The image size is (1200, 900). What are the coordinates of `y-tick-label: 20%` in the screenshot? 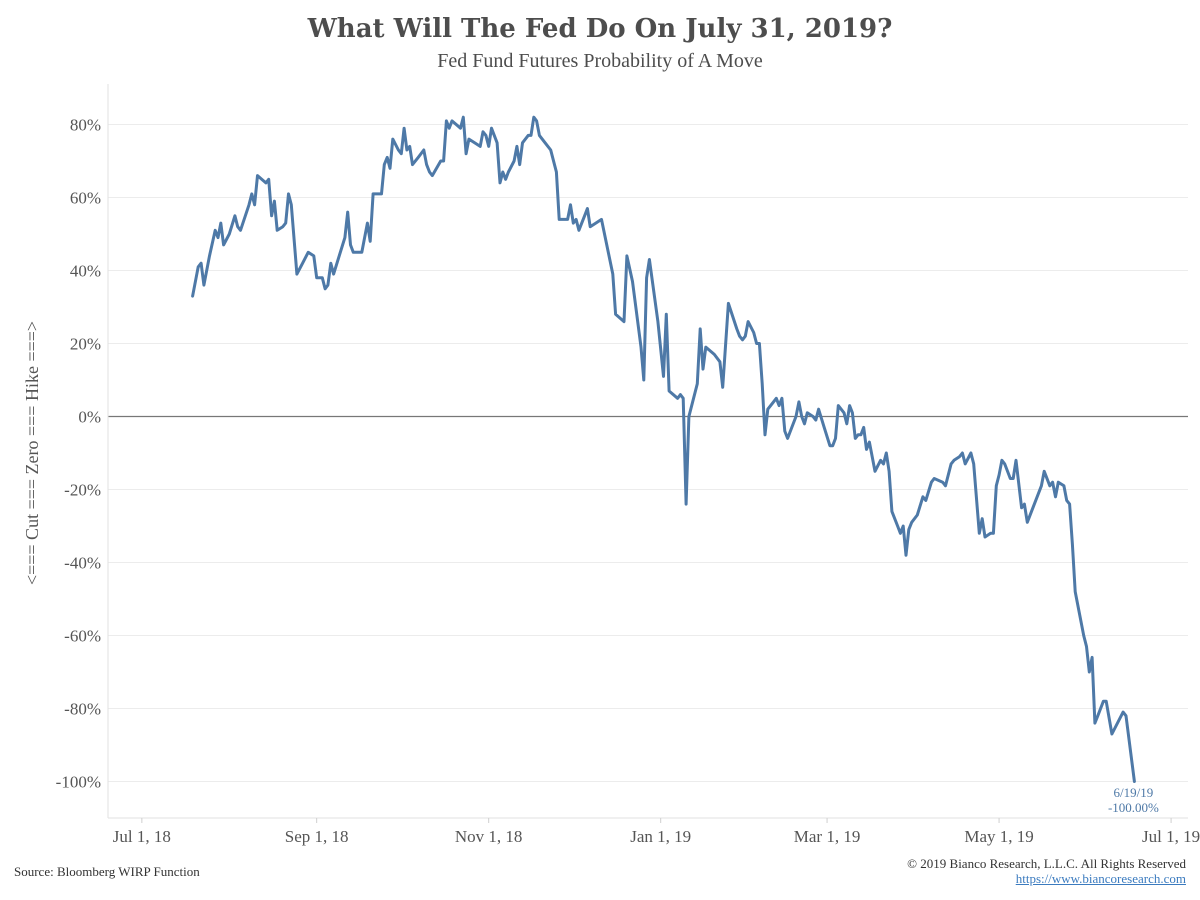 It's located at (85, 344).